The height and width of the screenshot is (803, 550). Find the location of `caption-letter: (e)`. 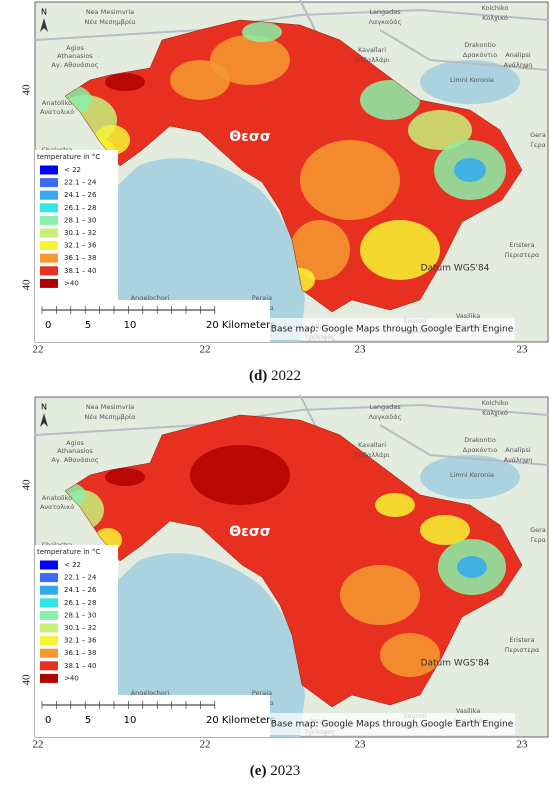

caption-letter: (e) is located at coordinates (258, 771).